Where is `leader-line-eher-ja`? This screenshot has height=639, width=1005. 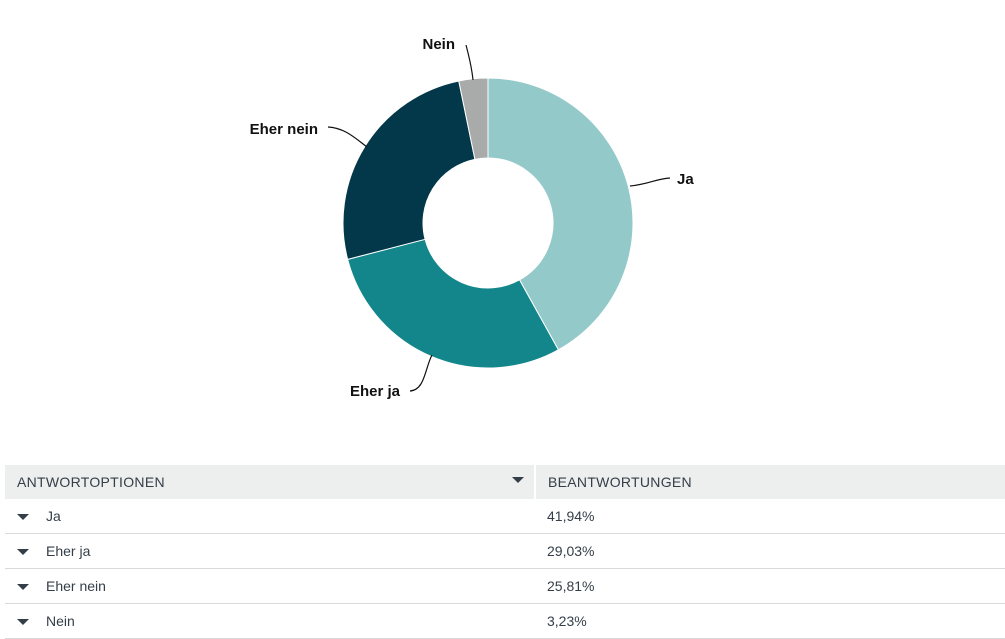
leader-line-eher-ja is located at coordinates (421, 373).